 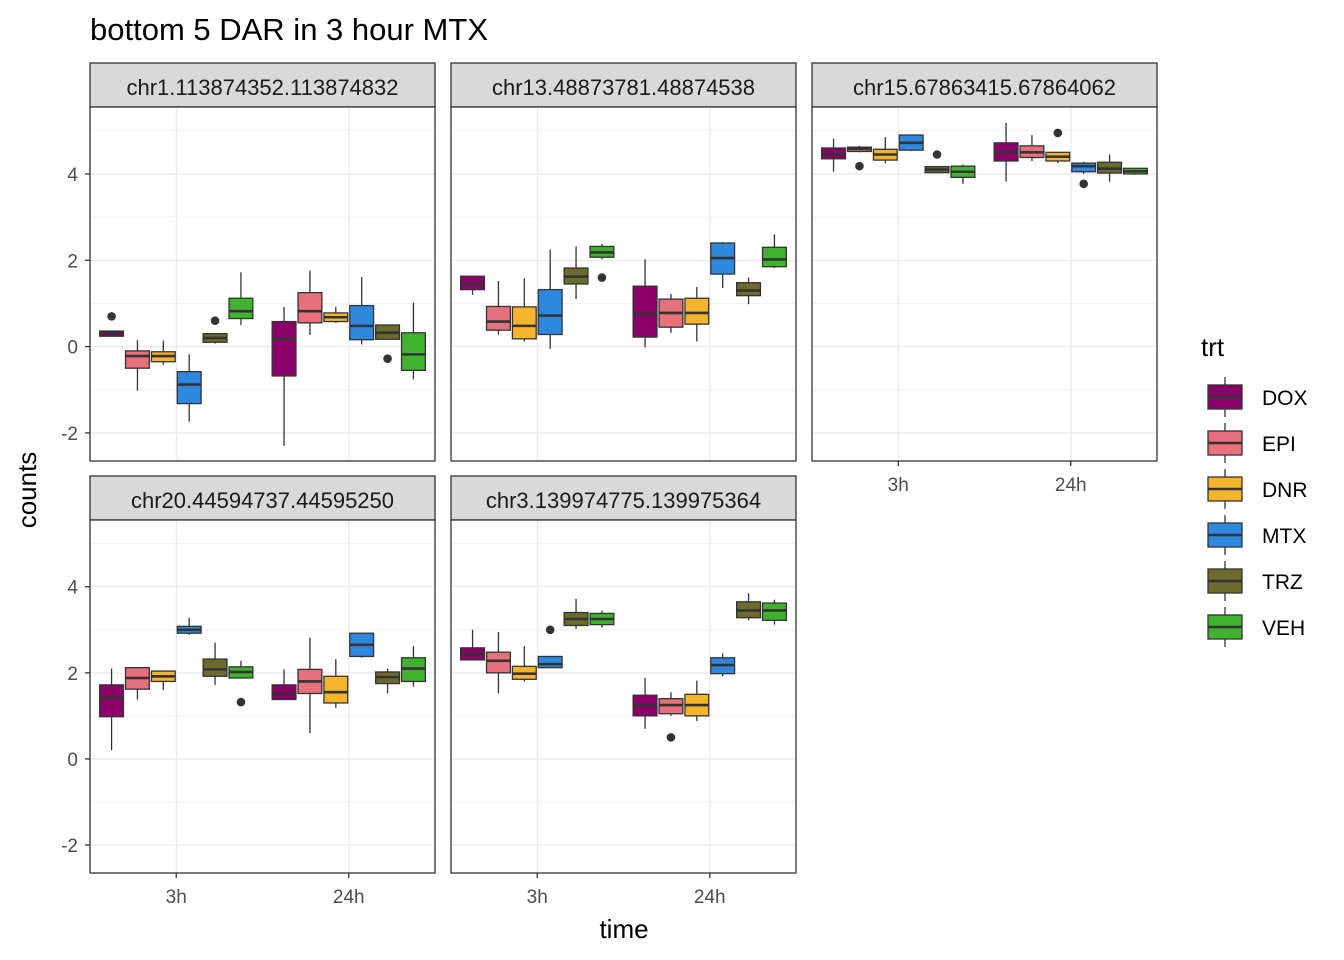 What do you see at coordinates (289, 29) in the screenshot?
I see `chart-title: bottom 5 DAR in 3 hour MTX` at bounding box center [289, 29].